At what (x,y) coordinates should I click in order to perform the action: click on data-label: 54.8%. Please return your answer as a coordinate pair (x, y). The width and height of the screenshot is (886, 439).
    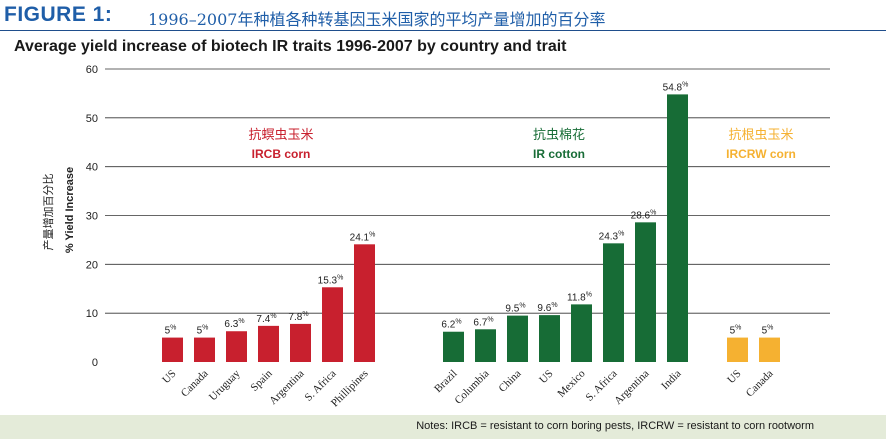
    Looking at the image, I should click on (676, 87).